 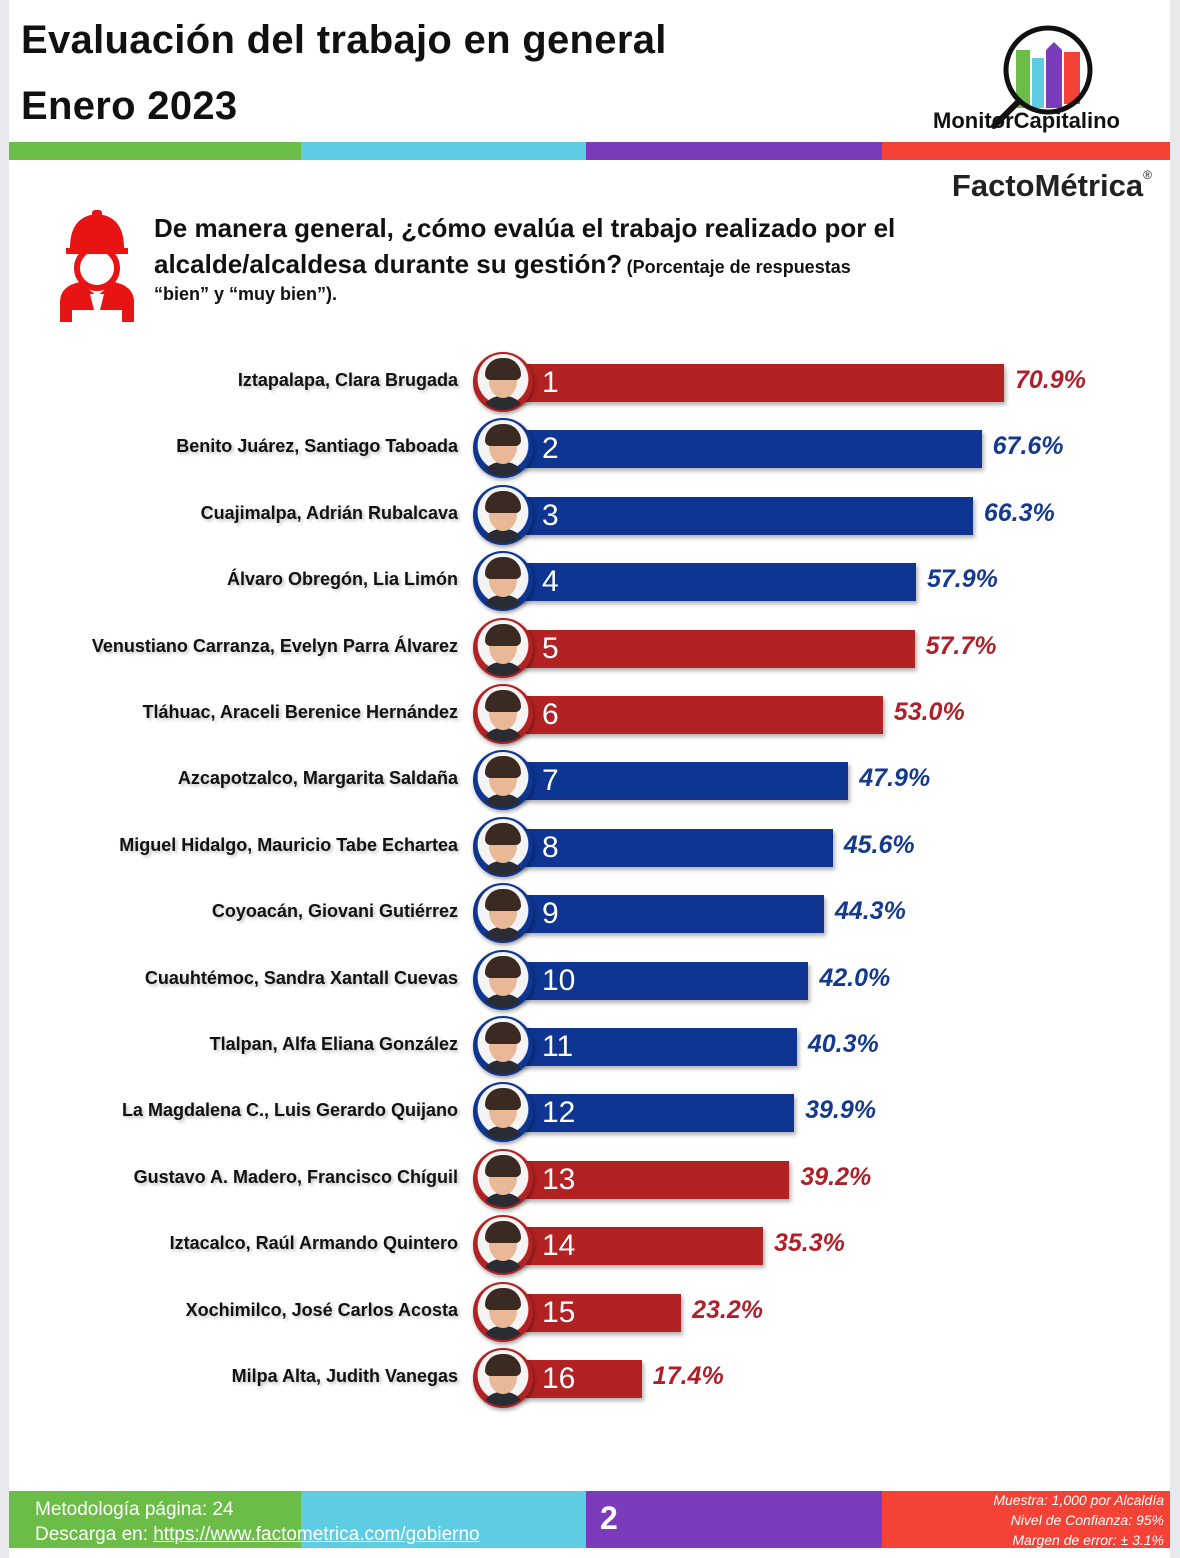 I want to click on rank-number: 2, so click(x=550, y=449).